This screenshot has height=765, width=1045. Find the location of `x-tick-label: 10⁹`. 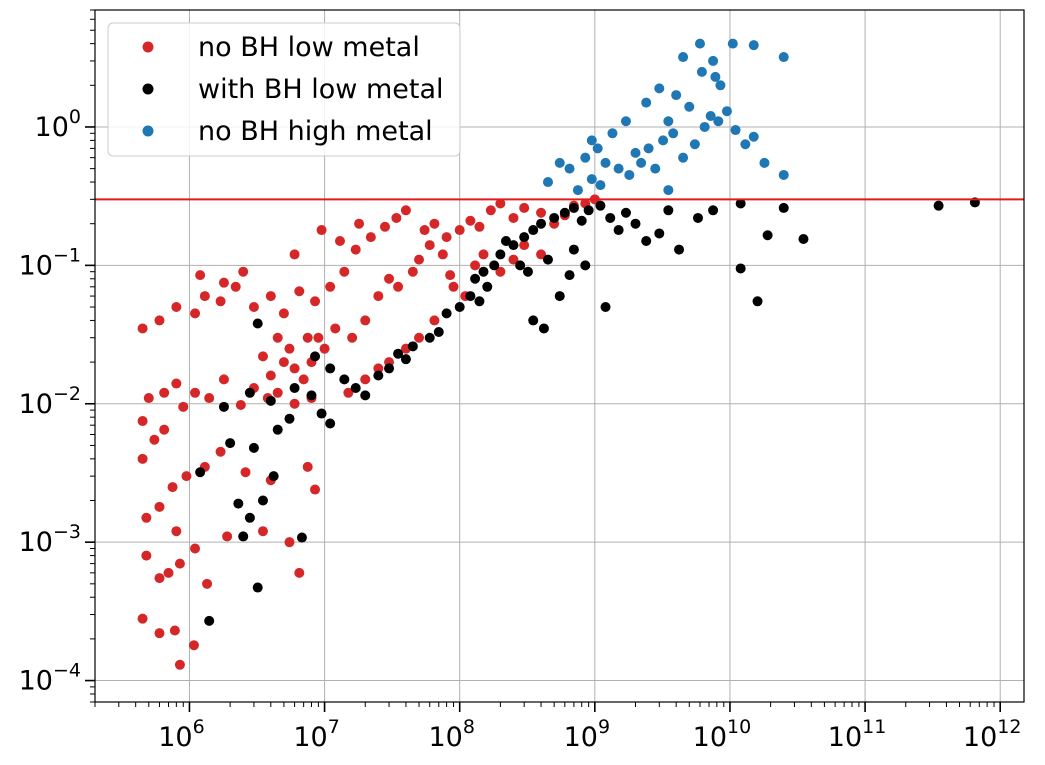

x-tick-label: 10⁹ is located at coordinates (587, 734).